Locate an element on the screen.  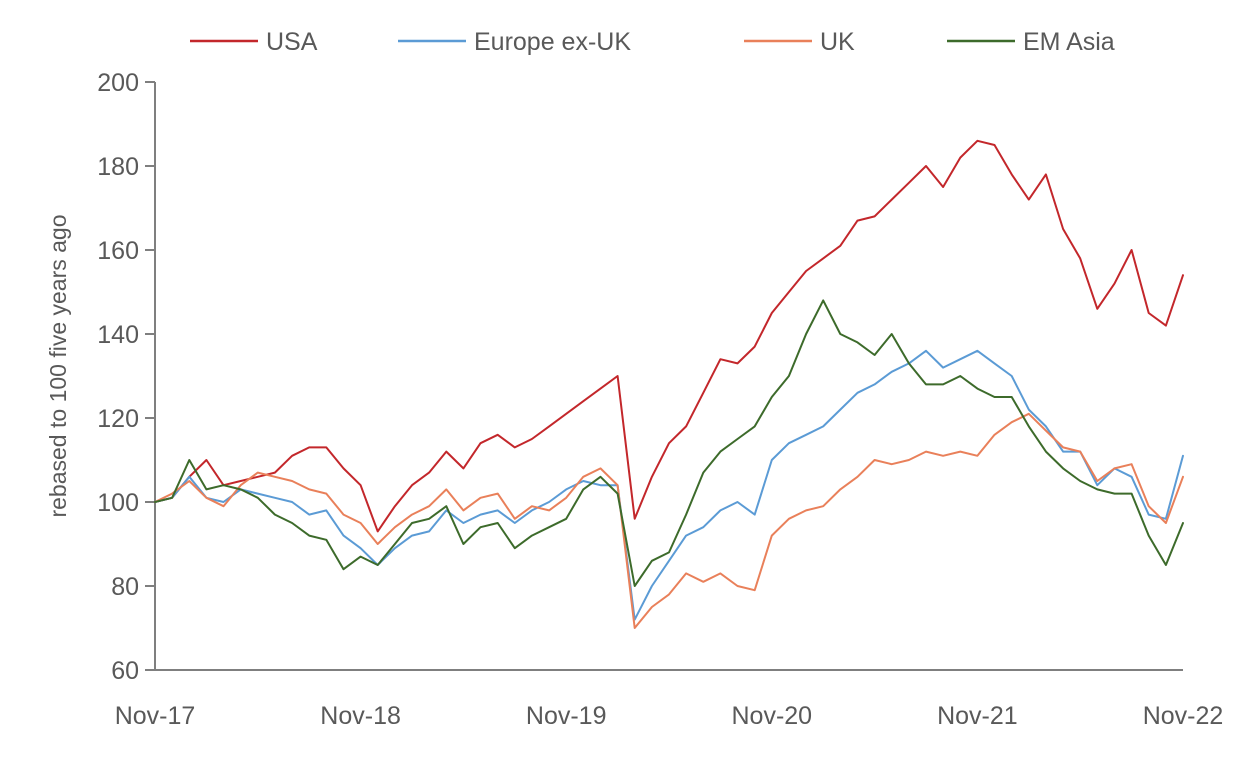
legend-label: EM Asia is located at coordinates (1069, 42).